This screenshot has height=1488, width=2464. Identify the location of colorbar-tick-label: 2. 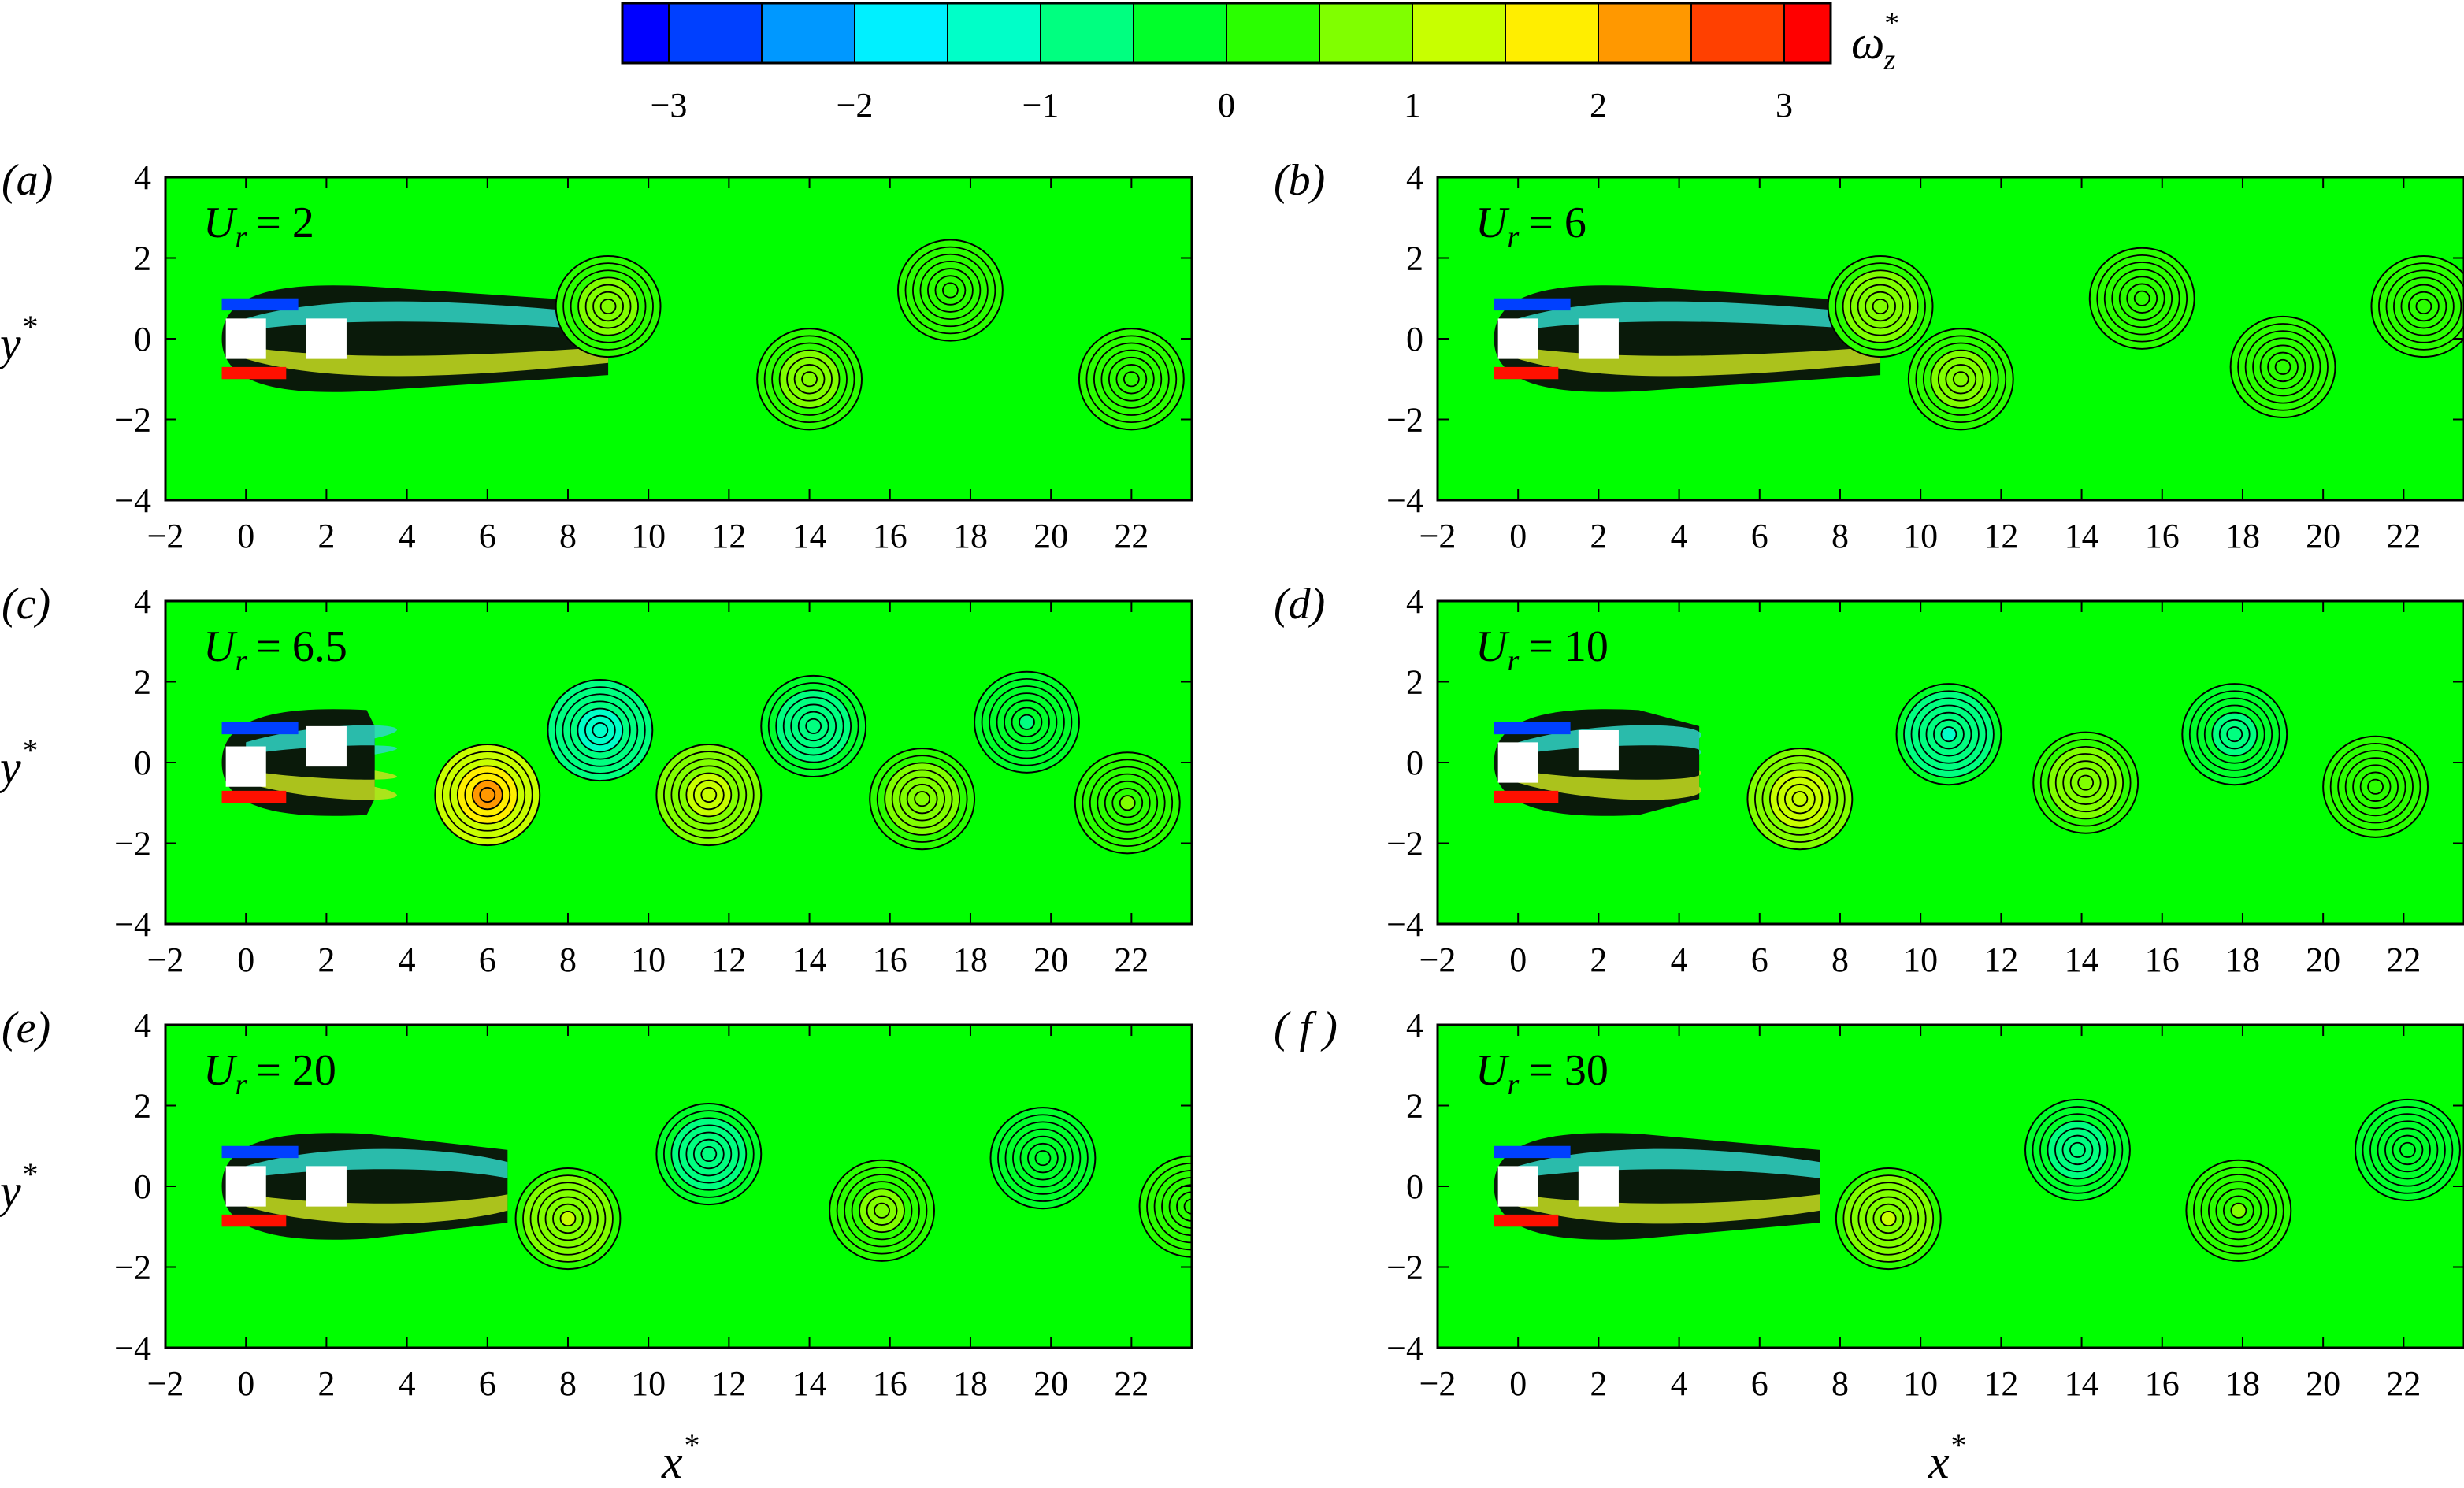
(1598, 105).